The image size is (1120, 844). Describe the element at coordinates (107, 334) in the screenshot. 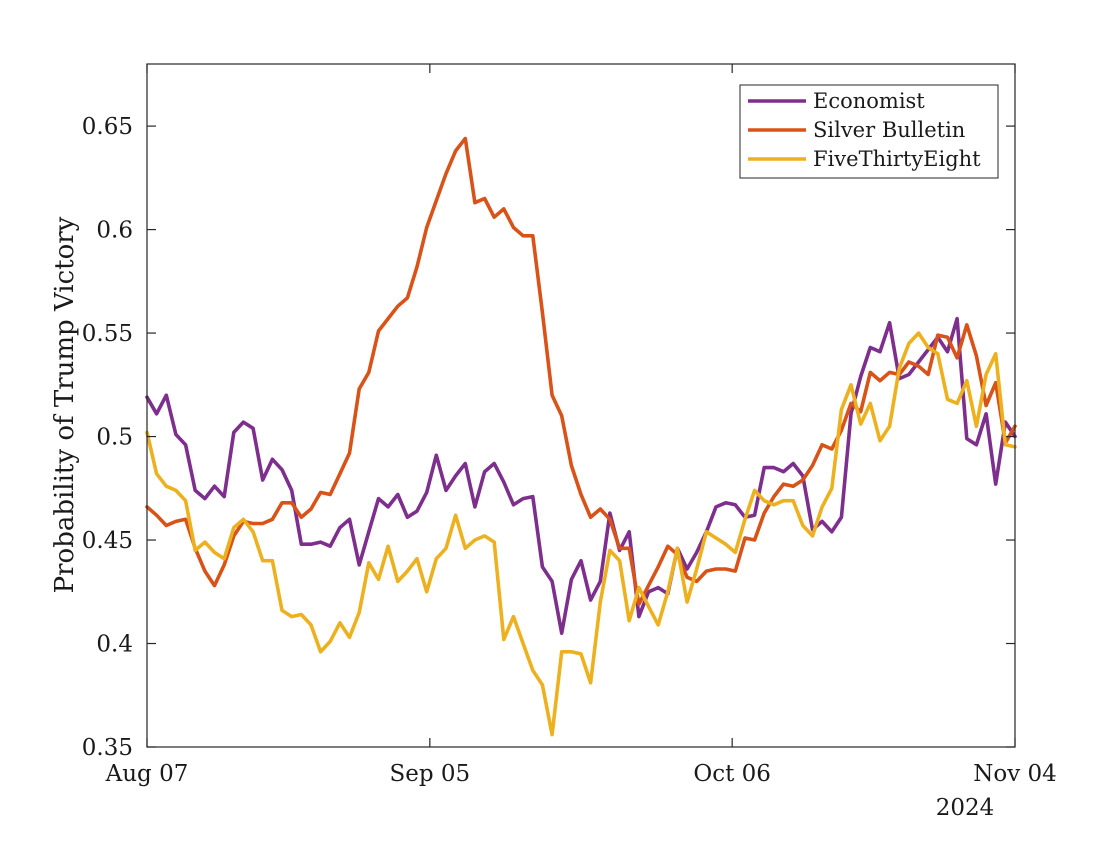

I see `y-tick-label: 0.55` at that location.